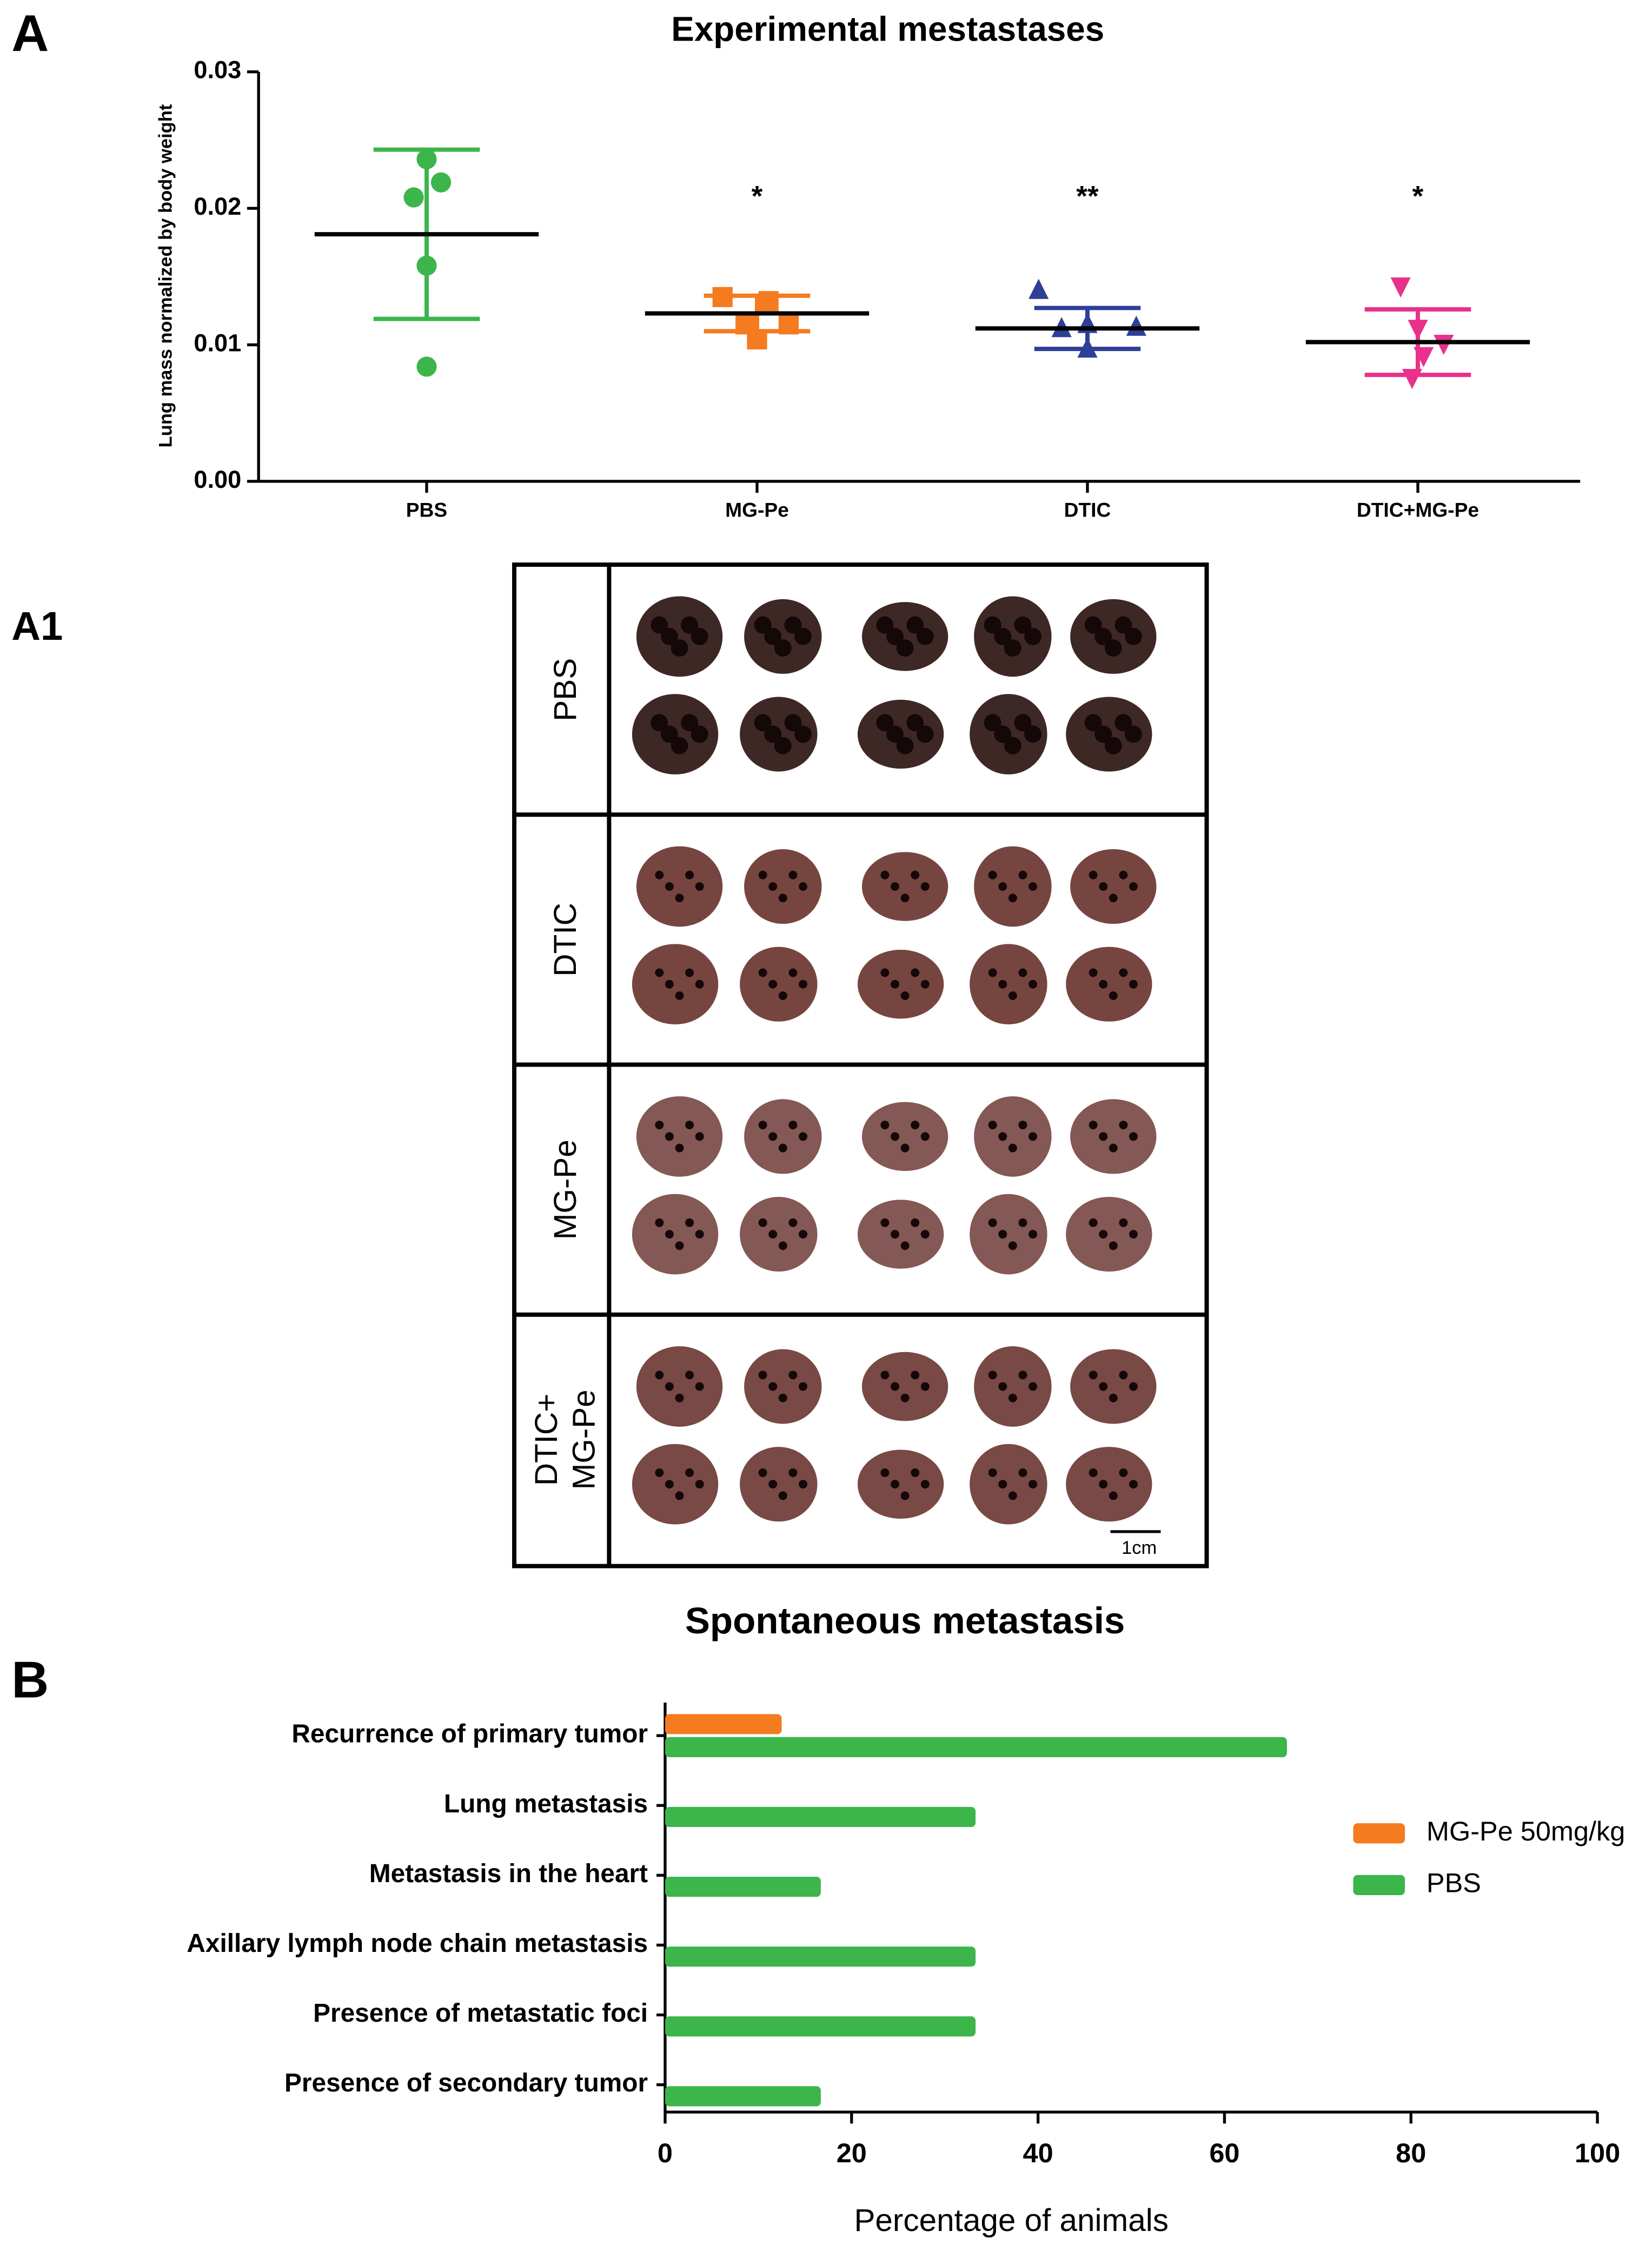  What do you see at coordinates (1454, 1883) in the screenshot?
I see `legend-label: PBS` at bounding box center [1454, 1883].